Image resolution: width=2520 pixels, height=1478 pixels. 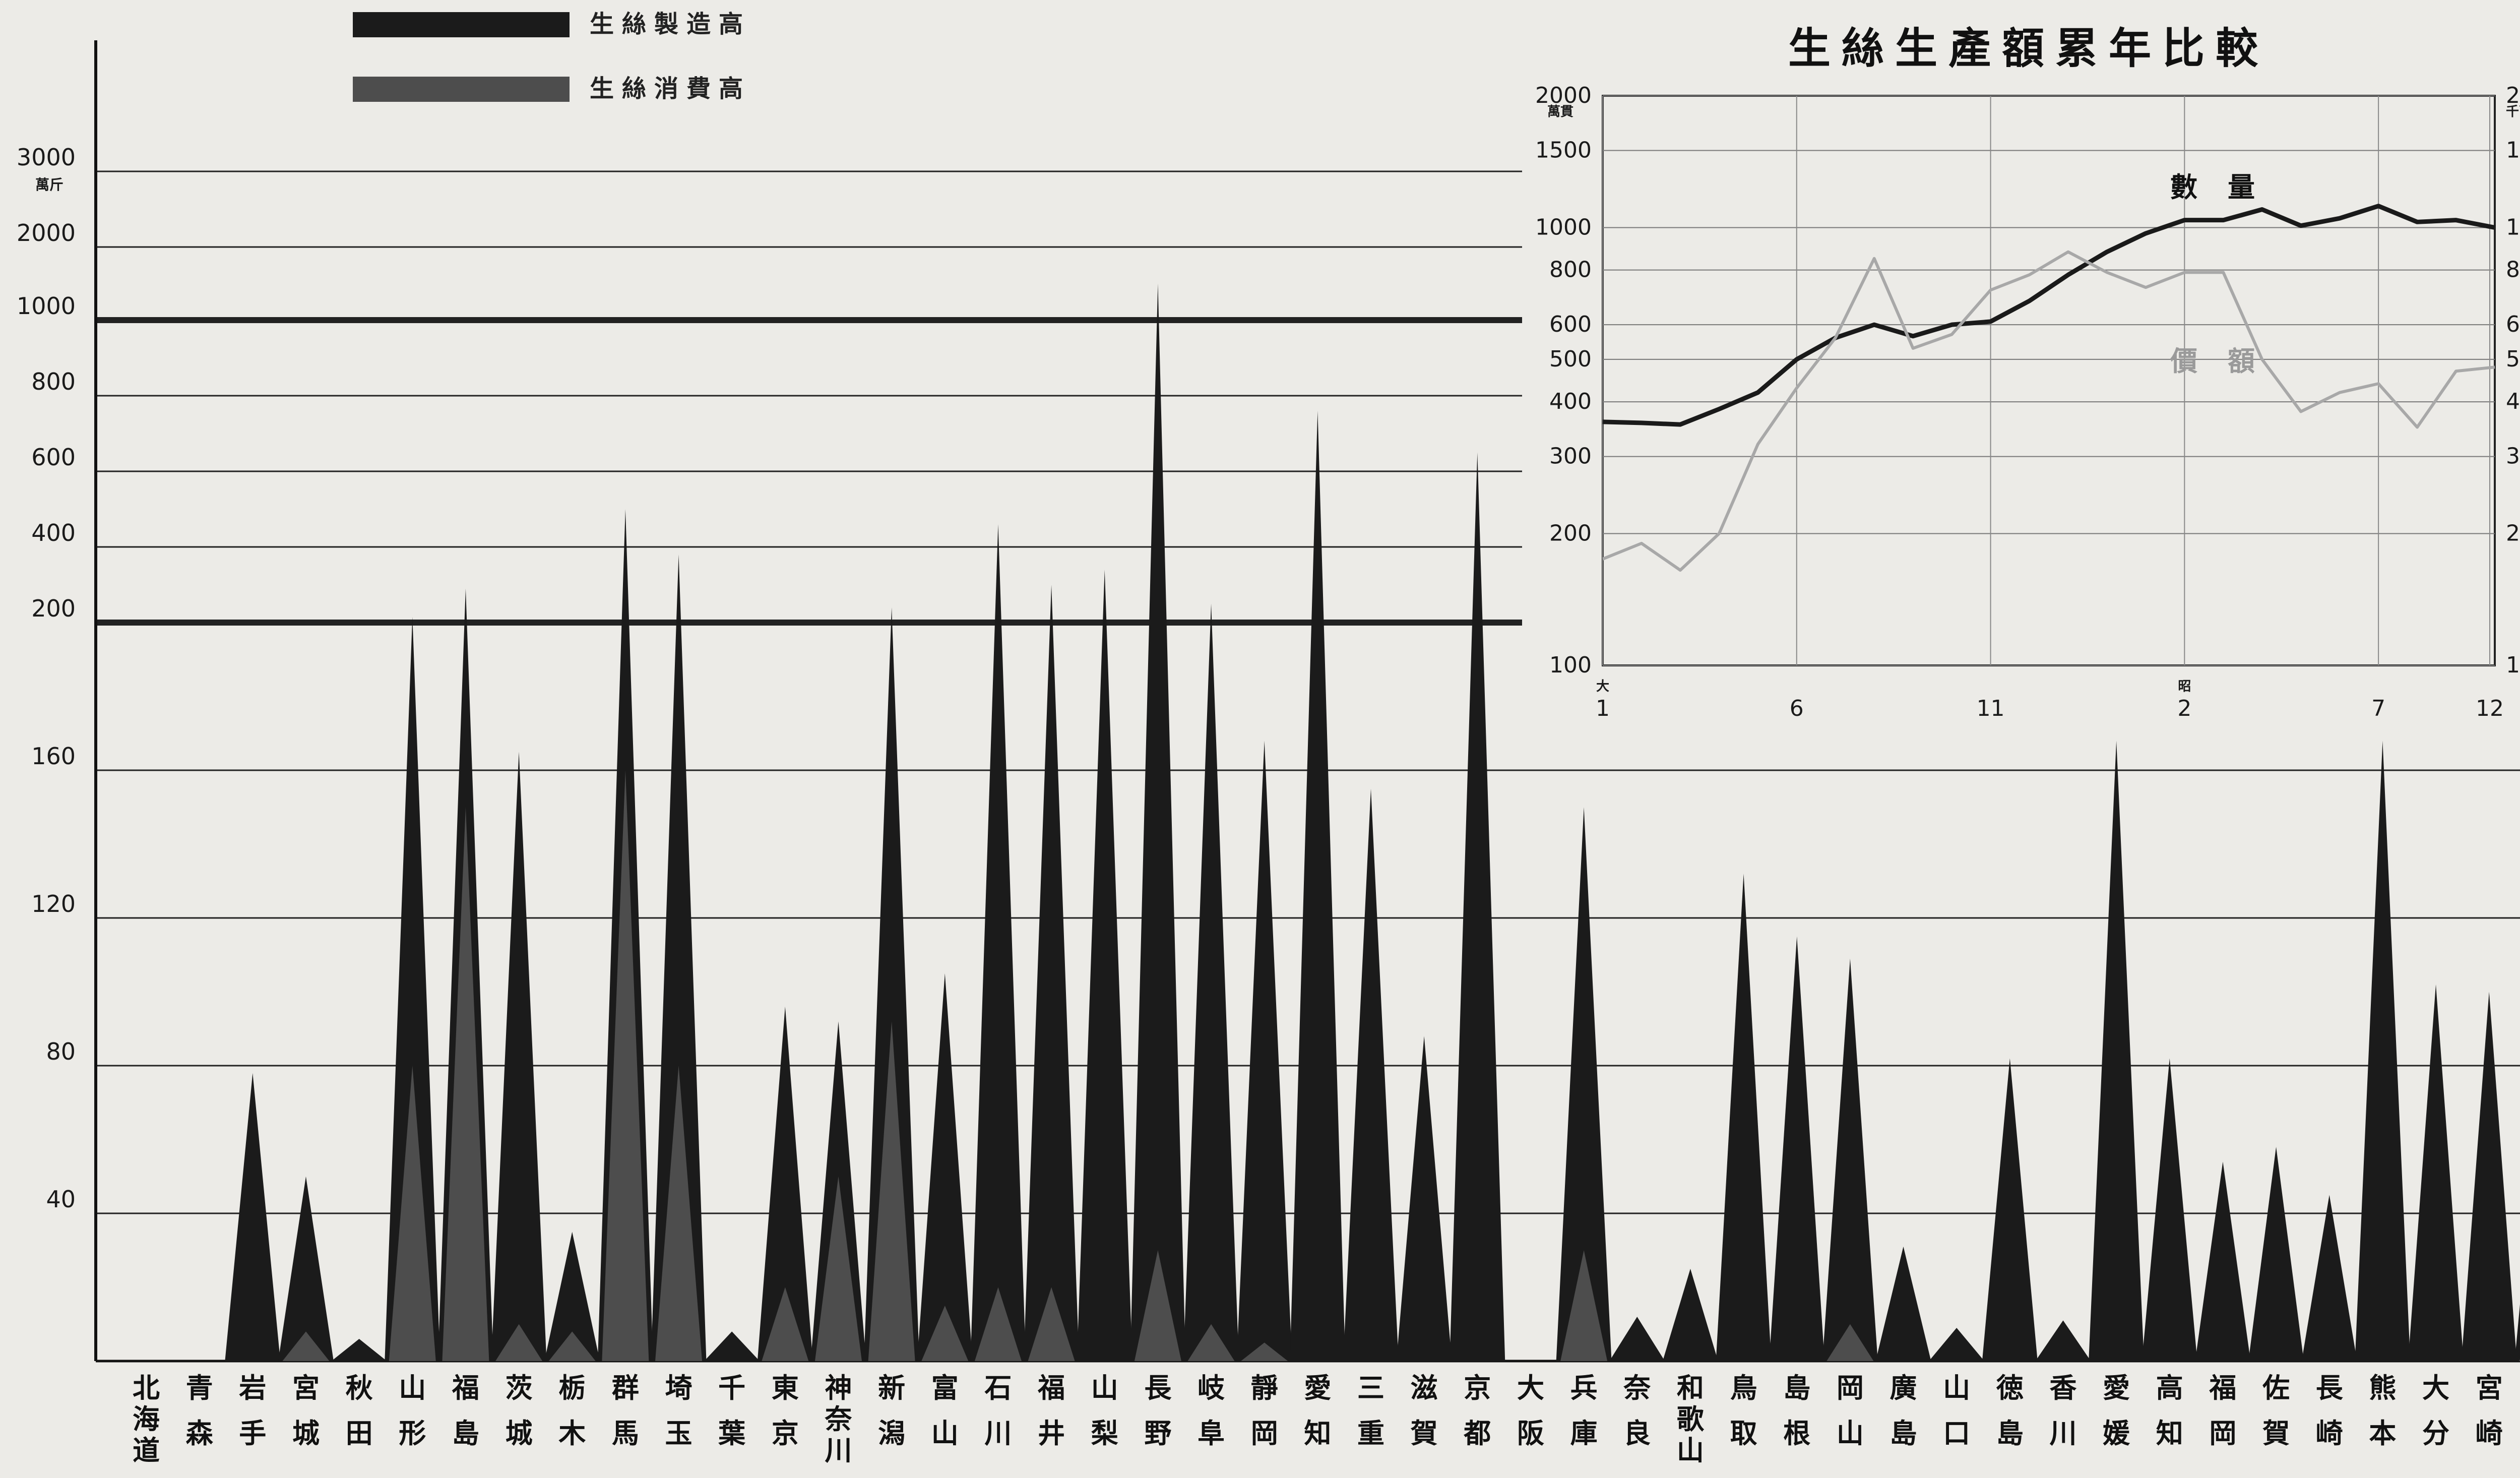 I want to click on inset-left-tick: 200, so click(x=1570, y=533).